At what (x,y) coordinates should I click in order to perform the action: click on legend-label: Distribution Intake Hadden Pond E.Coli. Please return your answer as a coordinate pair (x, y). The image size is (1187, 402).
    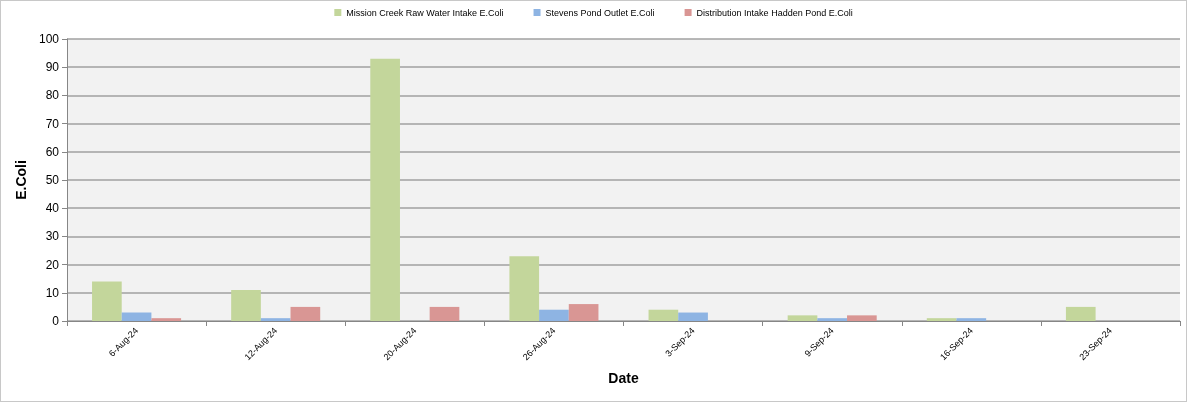
    Looking at the image, I should click on (774, 12).